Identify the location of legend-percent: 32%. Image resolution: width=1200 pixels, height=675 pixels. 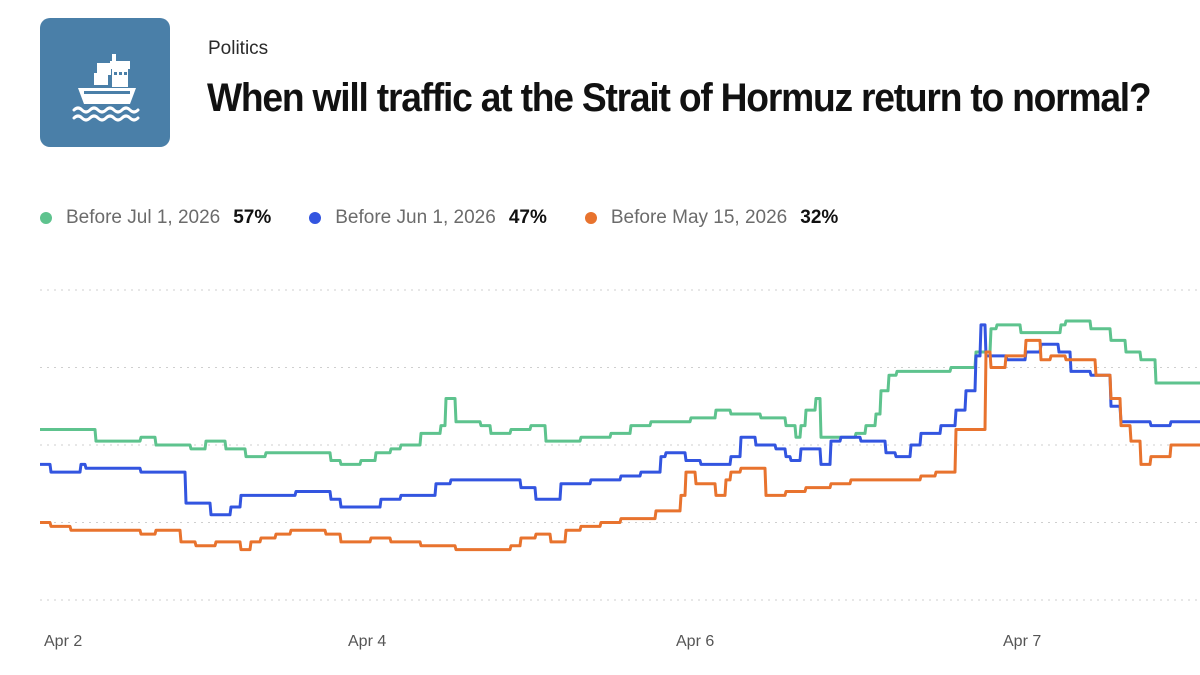
(819, 217).